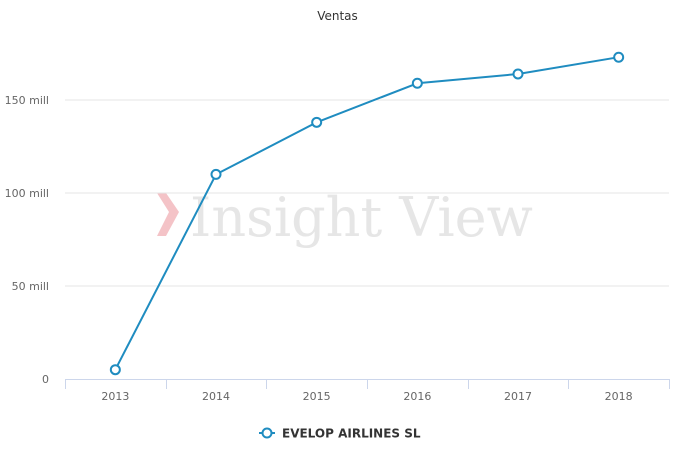  Describe the element at coordinates (351, 434) in the screenshot. I see `legend-label: EVELOP AIRLINES SL` at that location.